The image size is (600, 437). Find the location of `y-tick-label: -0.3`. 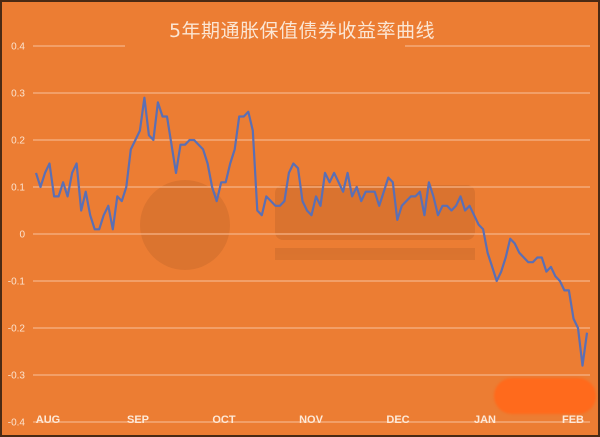

y-tick-label: -0.3 is located at coordinates (17, 376).